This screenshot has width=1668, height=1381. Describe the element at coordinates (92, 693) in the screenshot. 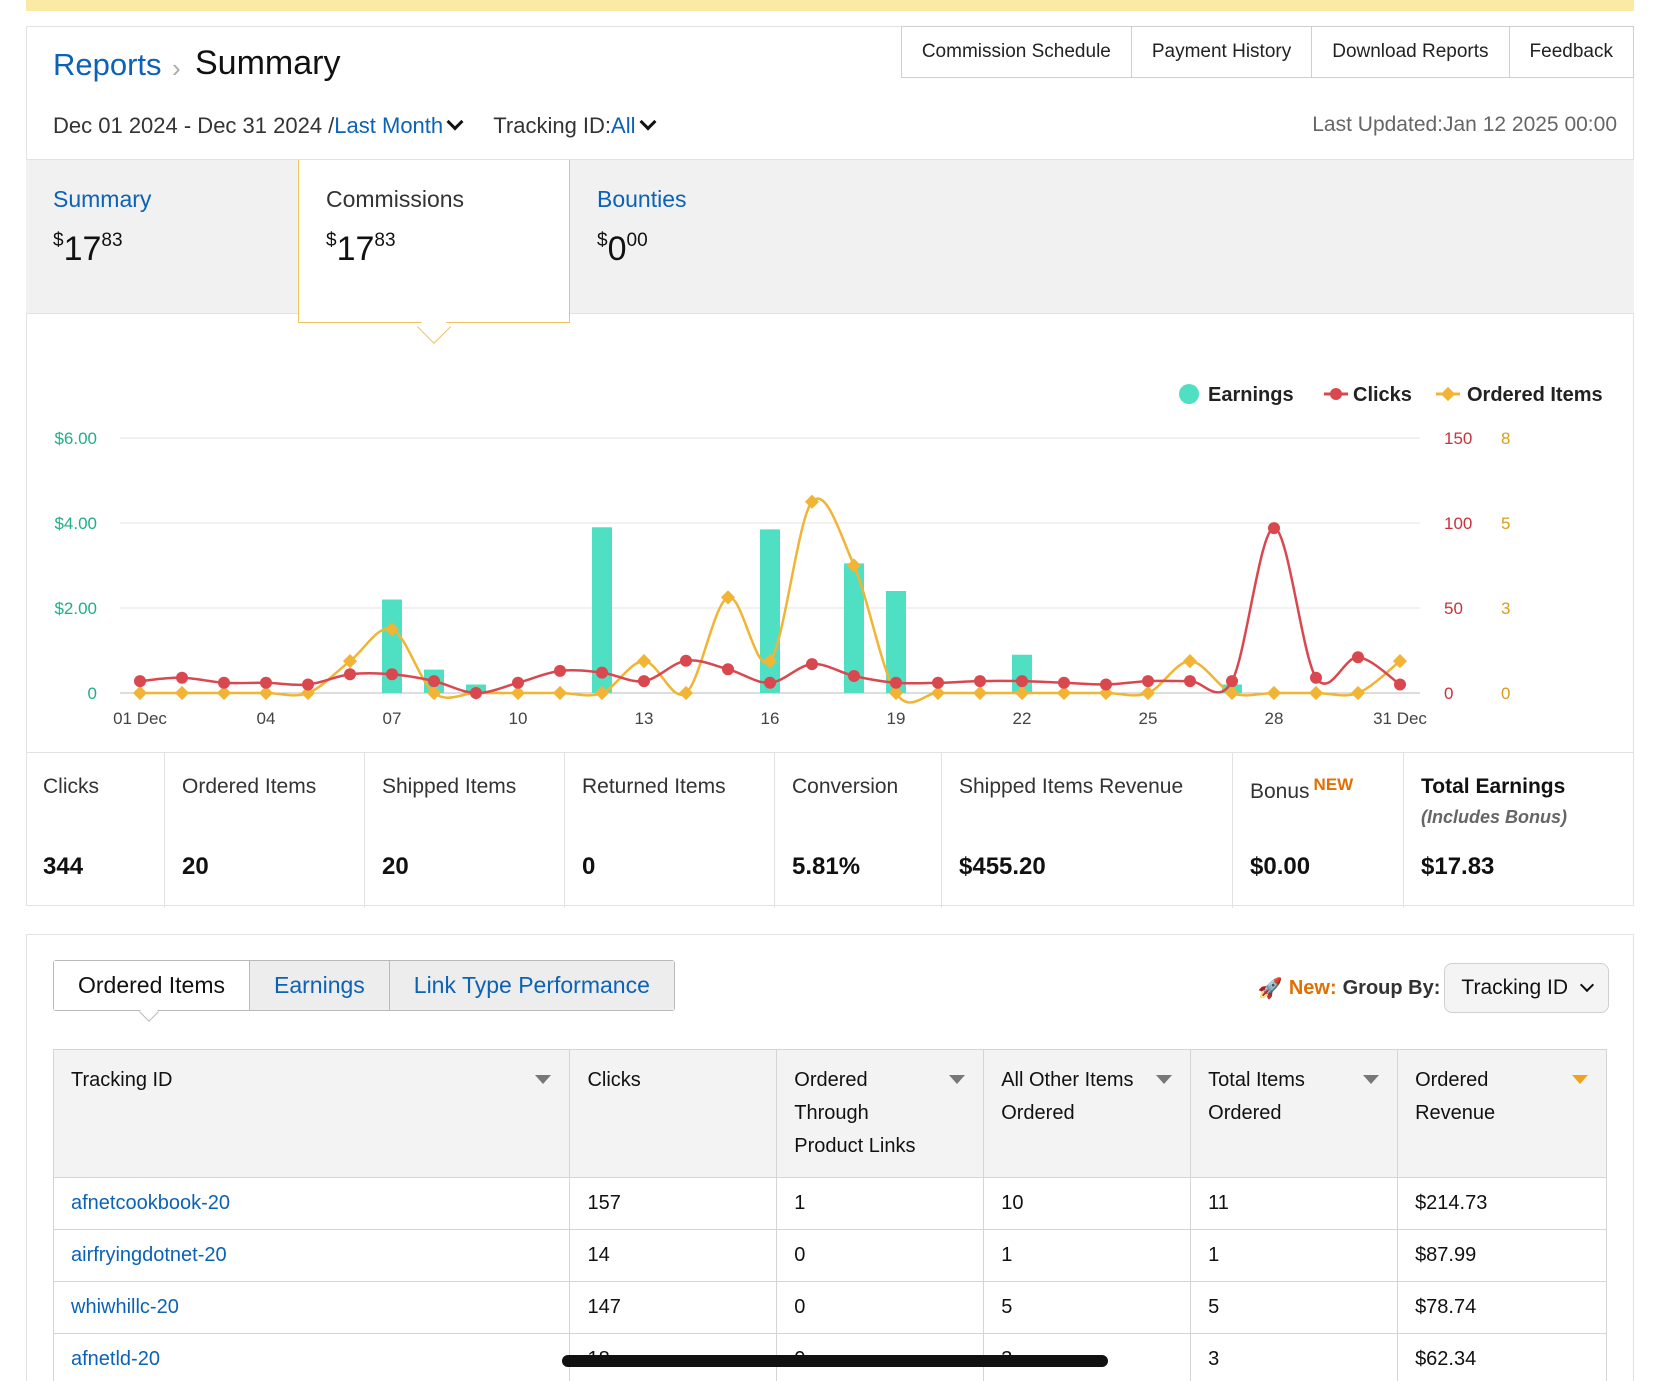

I see `y-left-tick-label: 0` at that location.